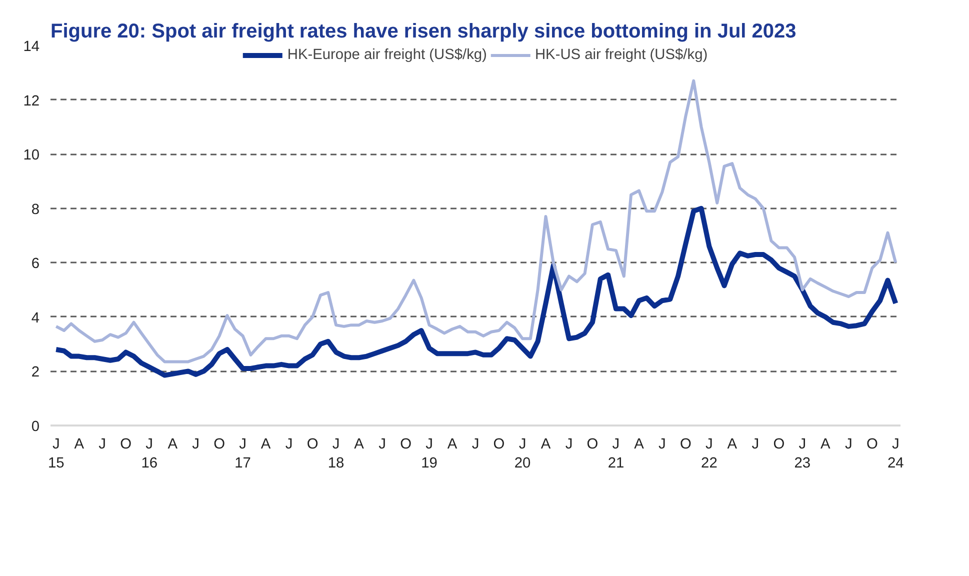 The width and height of the screenshot is (969, 576). Describe the element at coordinates (895, 454) in the screenshot. I see `x-tick-label: J 24` at that location.